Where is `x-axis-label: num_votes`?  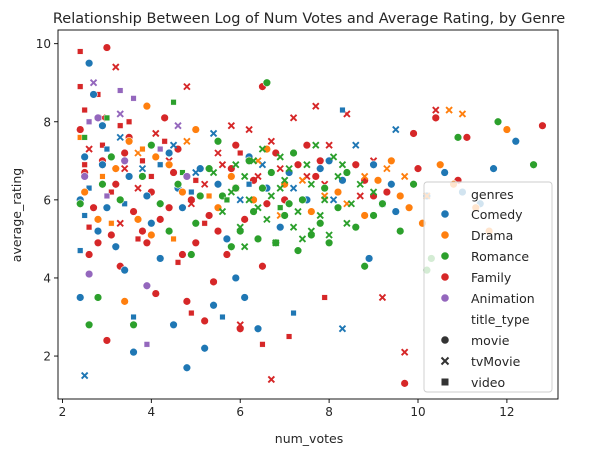
x-axis-label: num_votes is located at coordinates (309, 438).